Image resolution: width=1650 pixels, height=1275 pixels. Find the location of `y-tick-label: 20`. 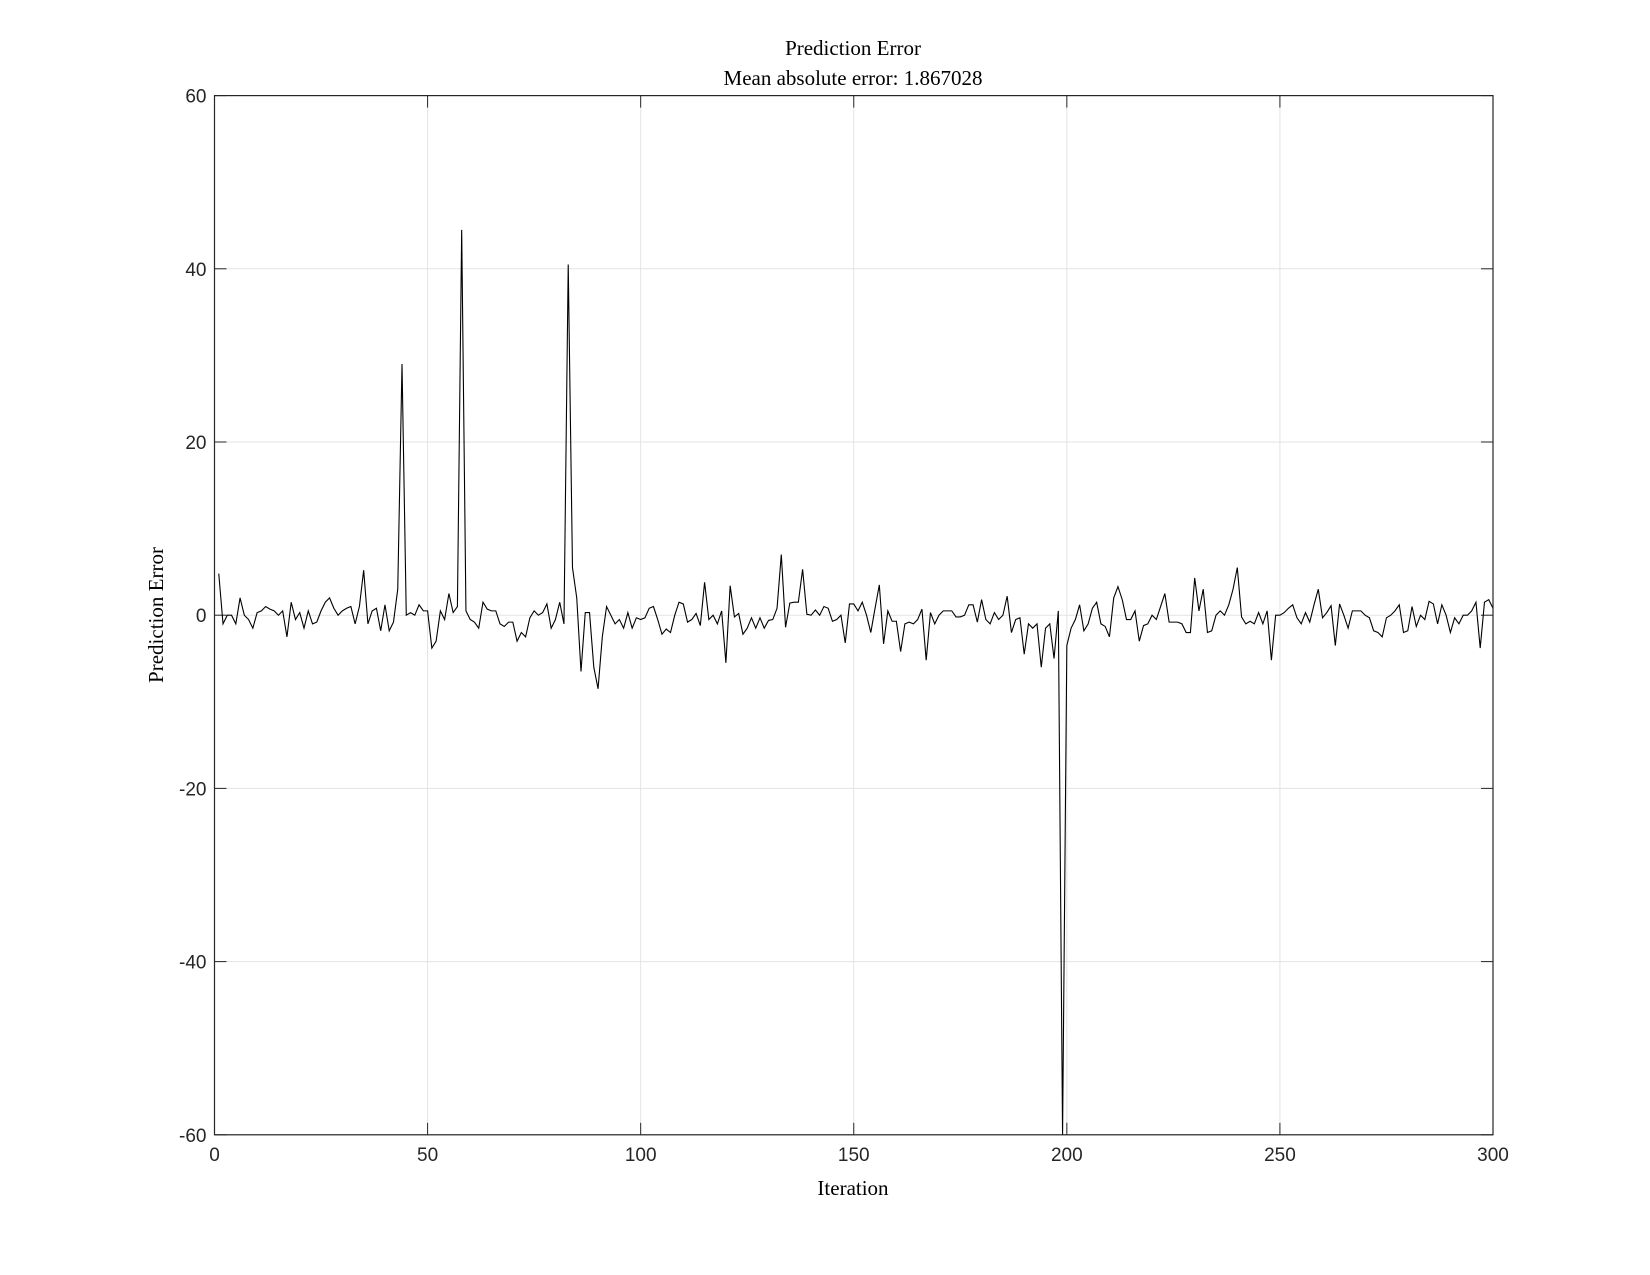

y-tick-label: 20 is located at coordinates (195, 443).